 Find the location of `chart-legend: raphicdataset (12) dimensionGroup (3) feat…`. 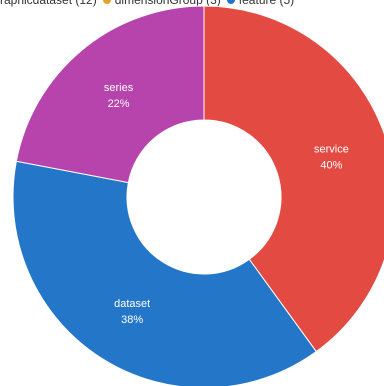

chart-legend: raphicdataset (12) dimensionGroup (3) feat… is located at coordinates (150, 3).